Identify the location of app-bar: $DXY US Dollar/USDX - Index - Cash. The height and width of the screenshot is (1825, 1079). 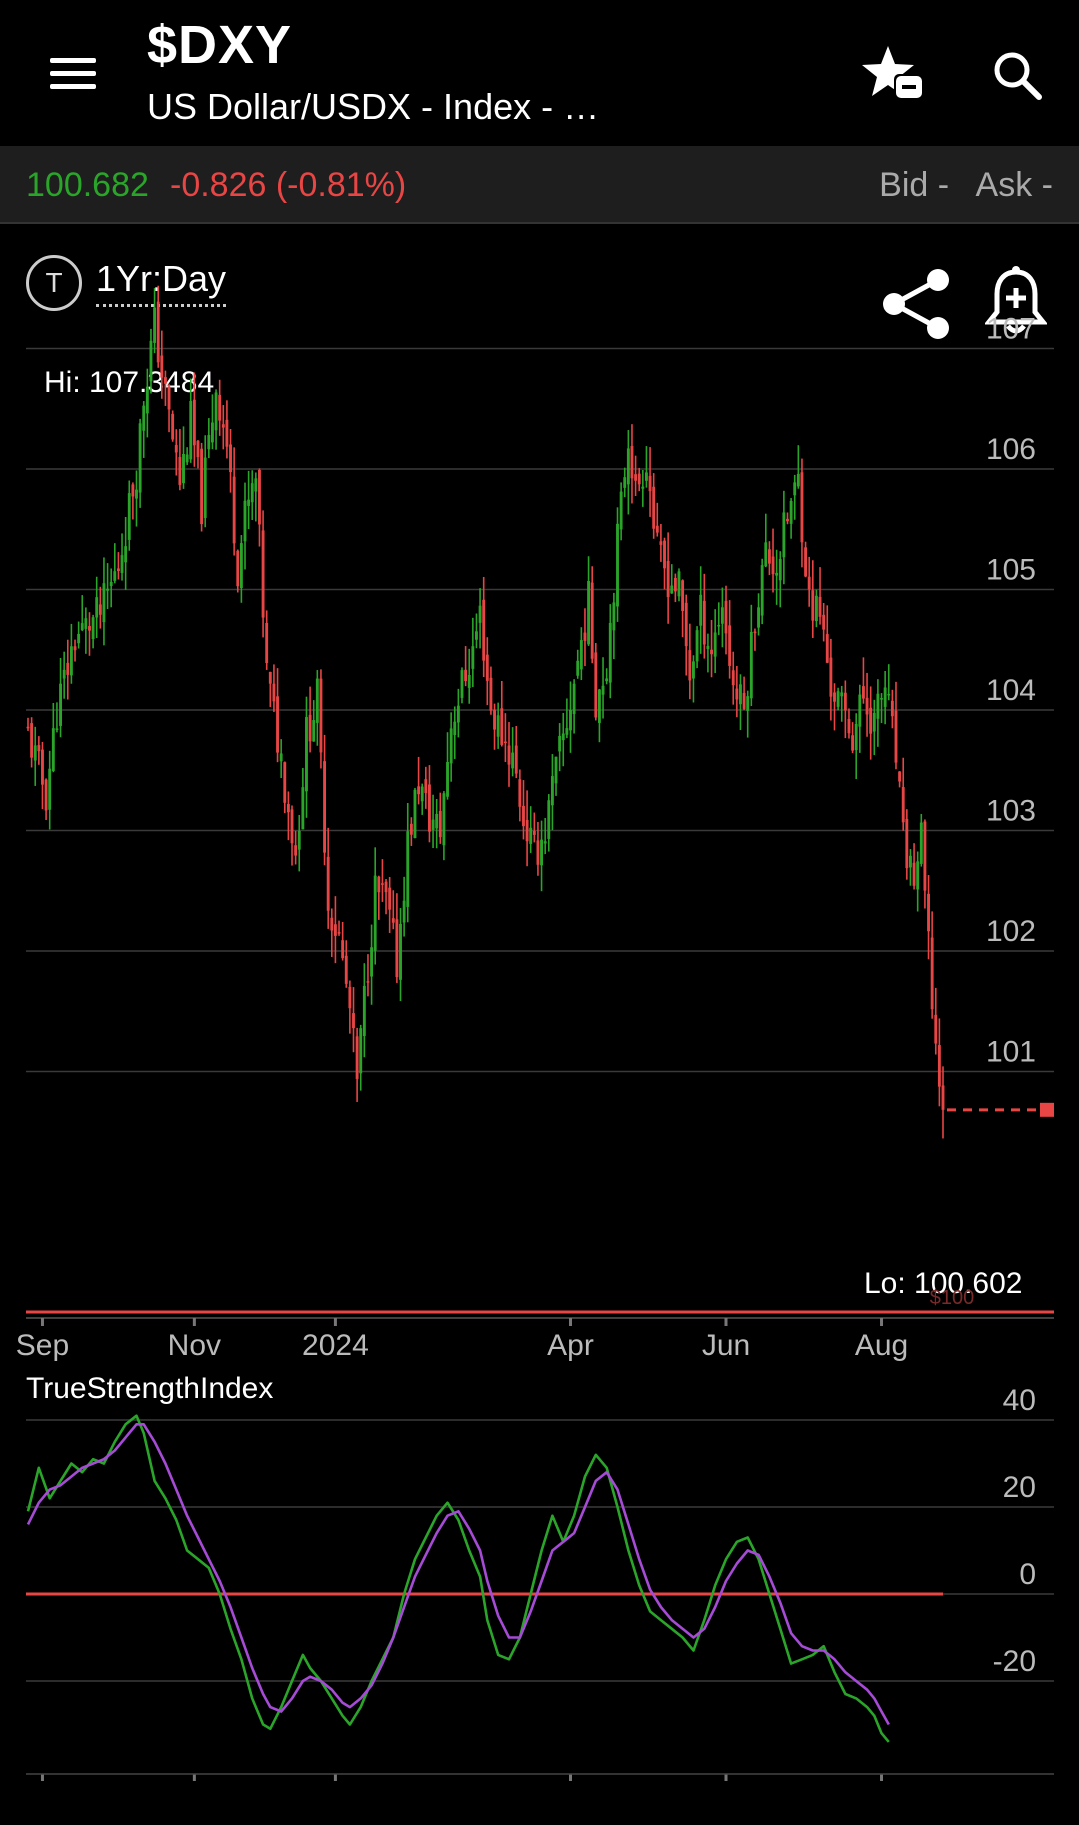
(539, 73).